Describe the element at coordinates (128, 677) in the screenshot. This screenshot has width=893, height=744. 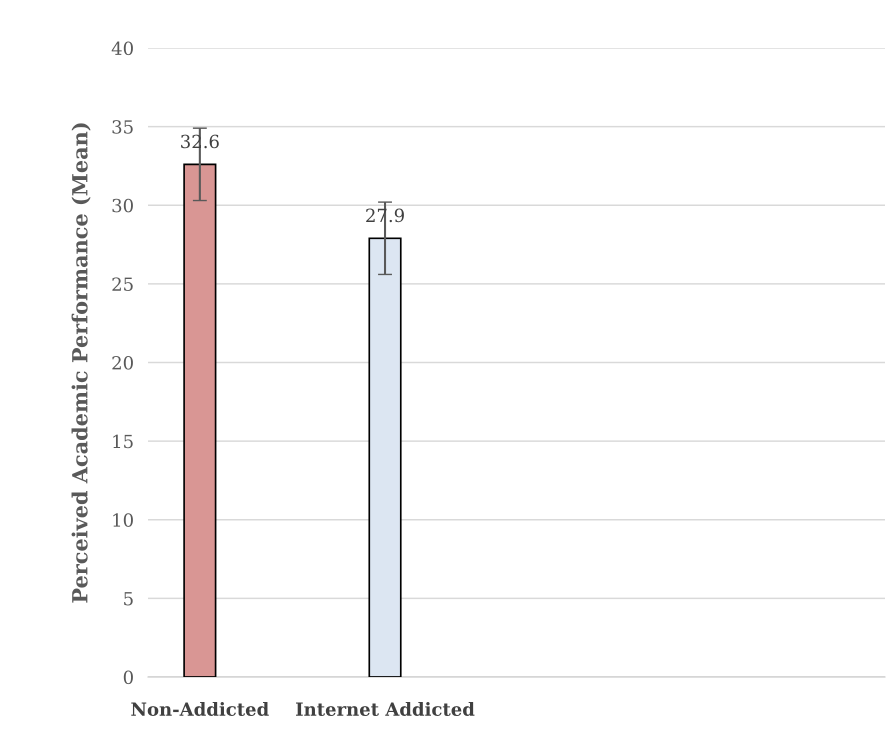
I see `y-tick-label: 0` at that location.